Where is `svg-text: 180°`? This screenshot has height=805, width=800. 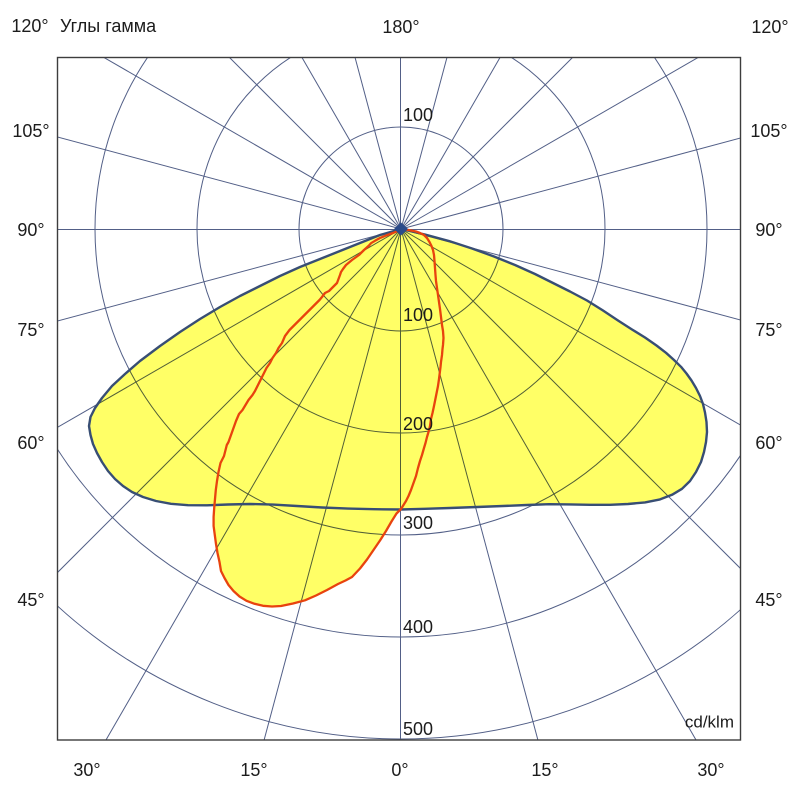
svg-text: 180° is located at coordinates (400, 27).